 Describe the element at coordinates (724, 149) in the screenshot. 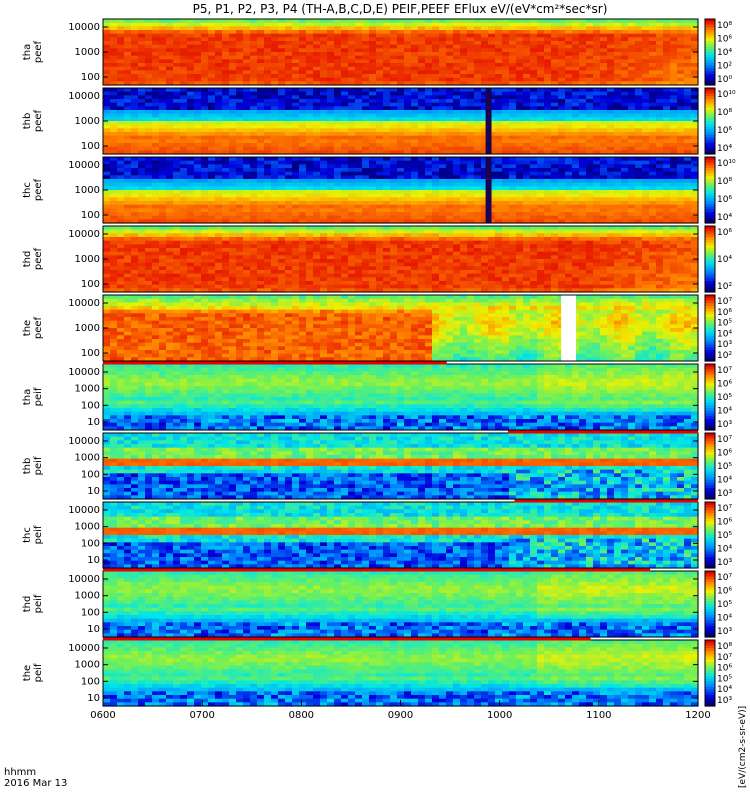

I see `colorbar-tick-label: 10⁴` at that location.